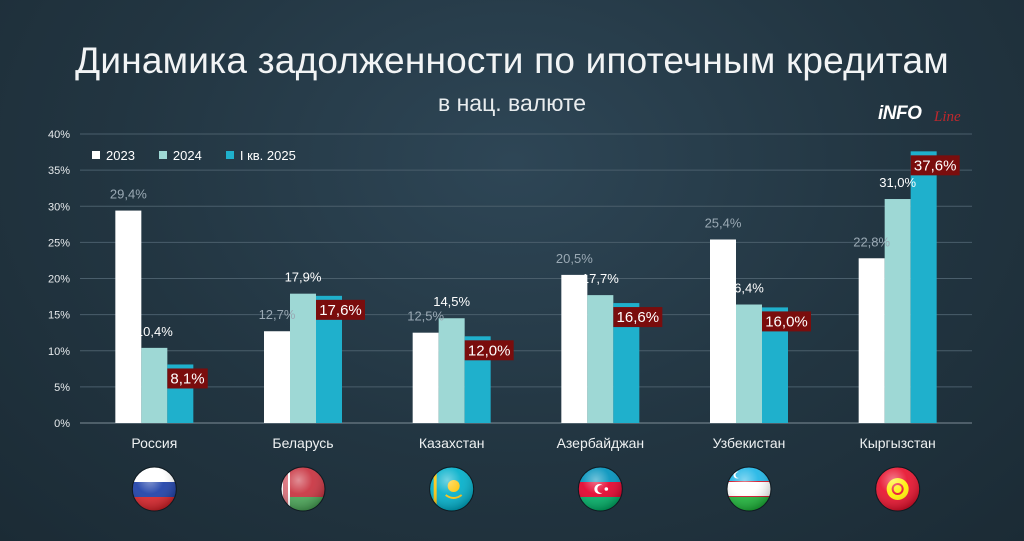  I want to click on y-tick-label: 5%, so click(62, 388).